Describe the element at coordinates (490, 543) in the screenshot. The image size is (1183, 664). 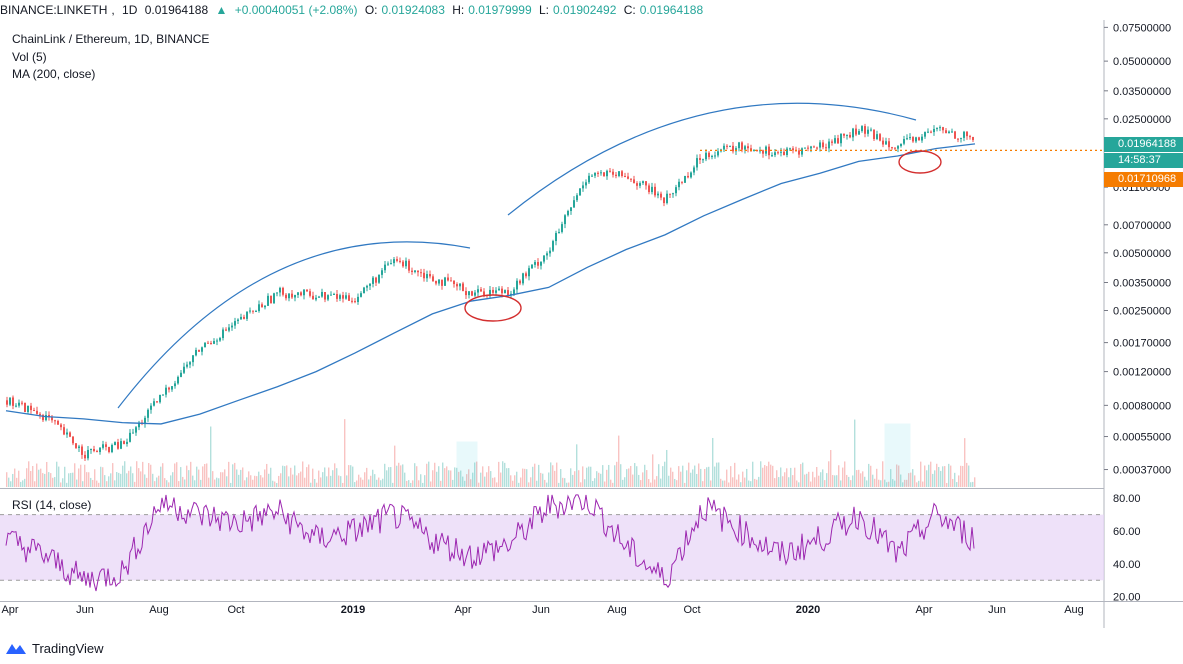
I see `rsi-line` at that location.